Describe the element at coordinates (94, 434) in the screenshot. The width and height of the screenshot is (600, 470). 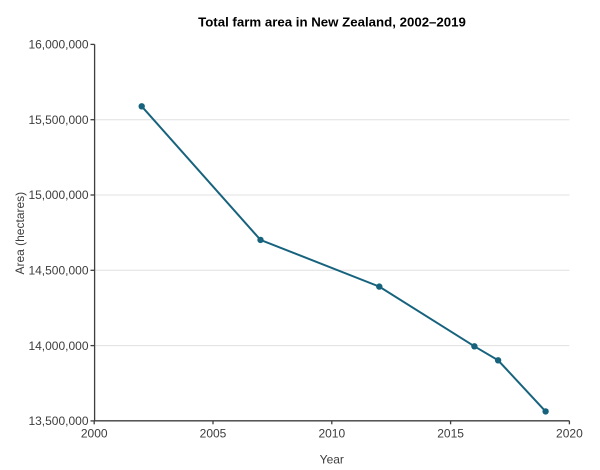
I see `svg-text: 2000` at that location.